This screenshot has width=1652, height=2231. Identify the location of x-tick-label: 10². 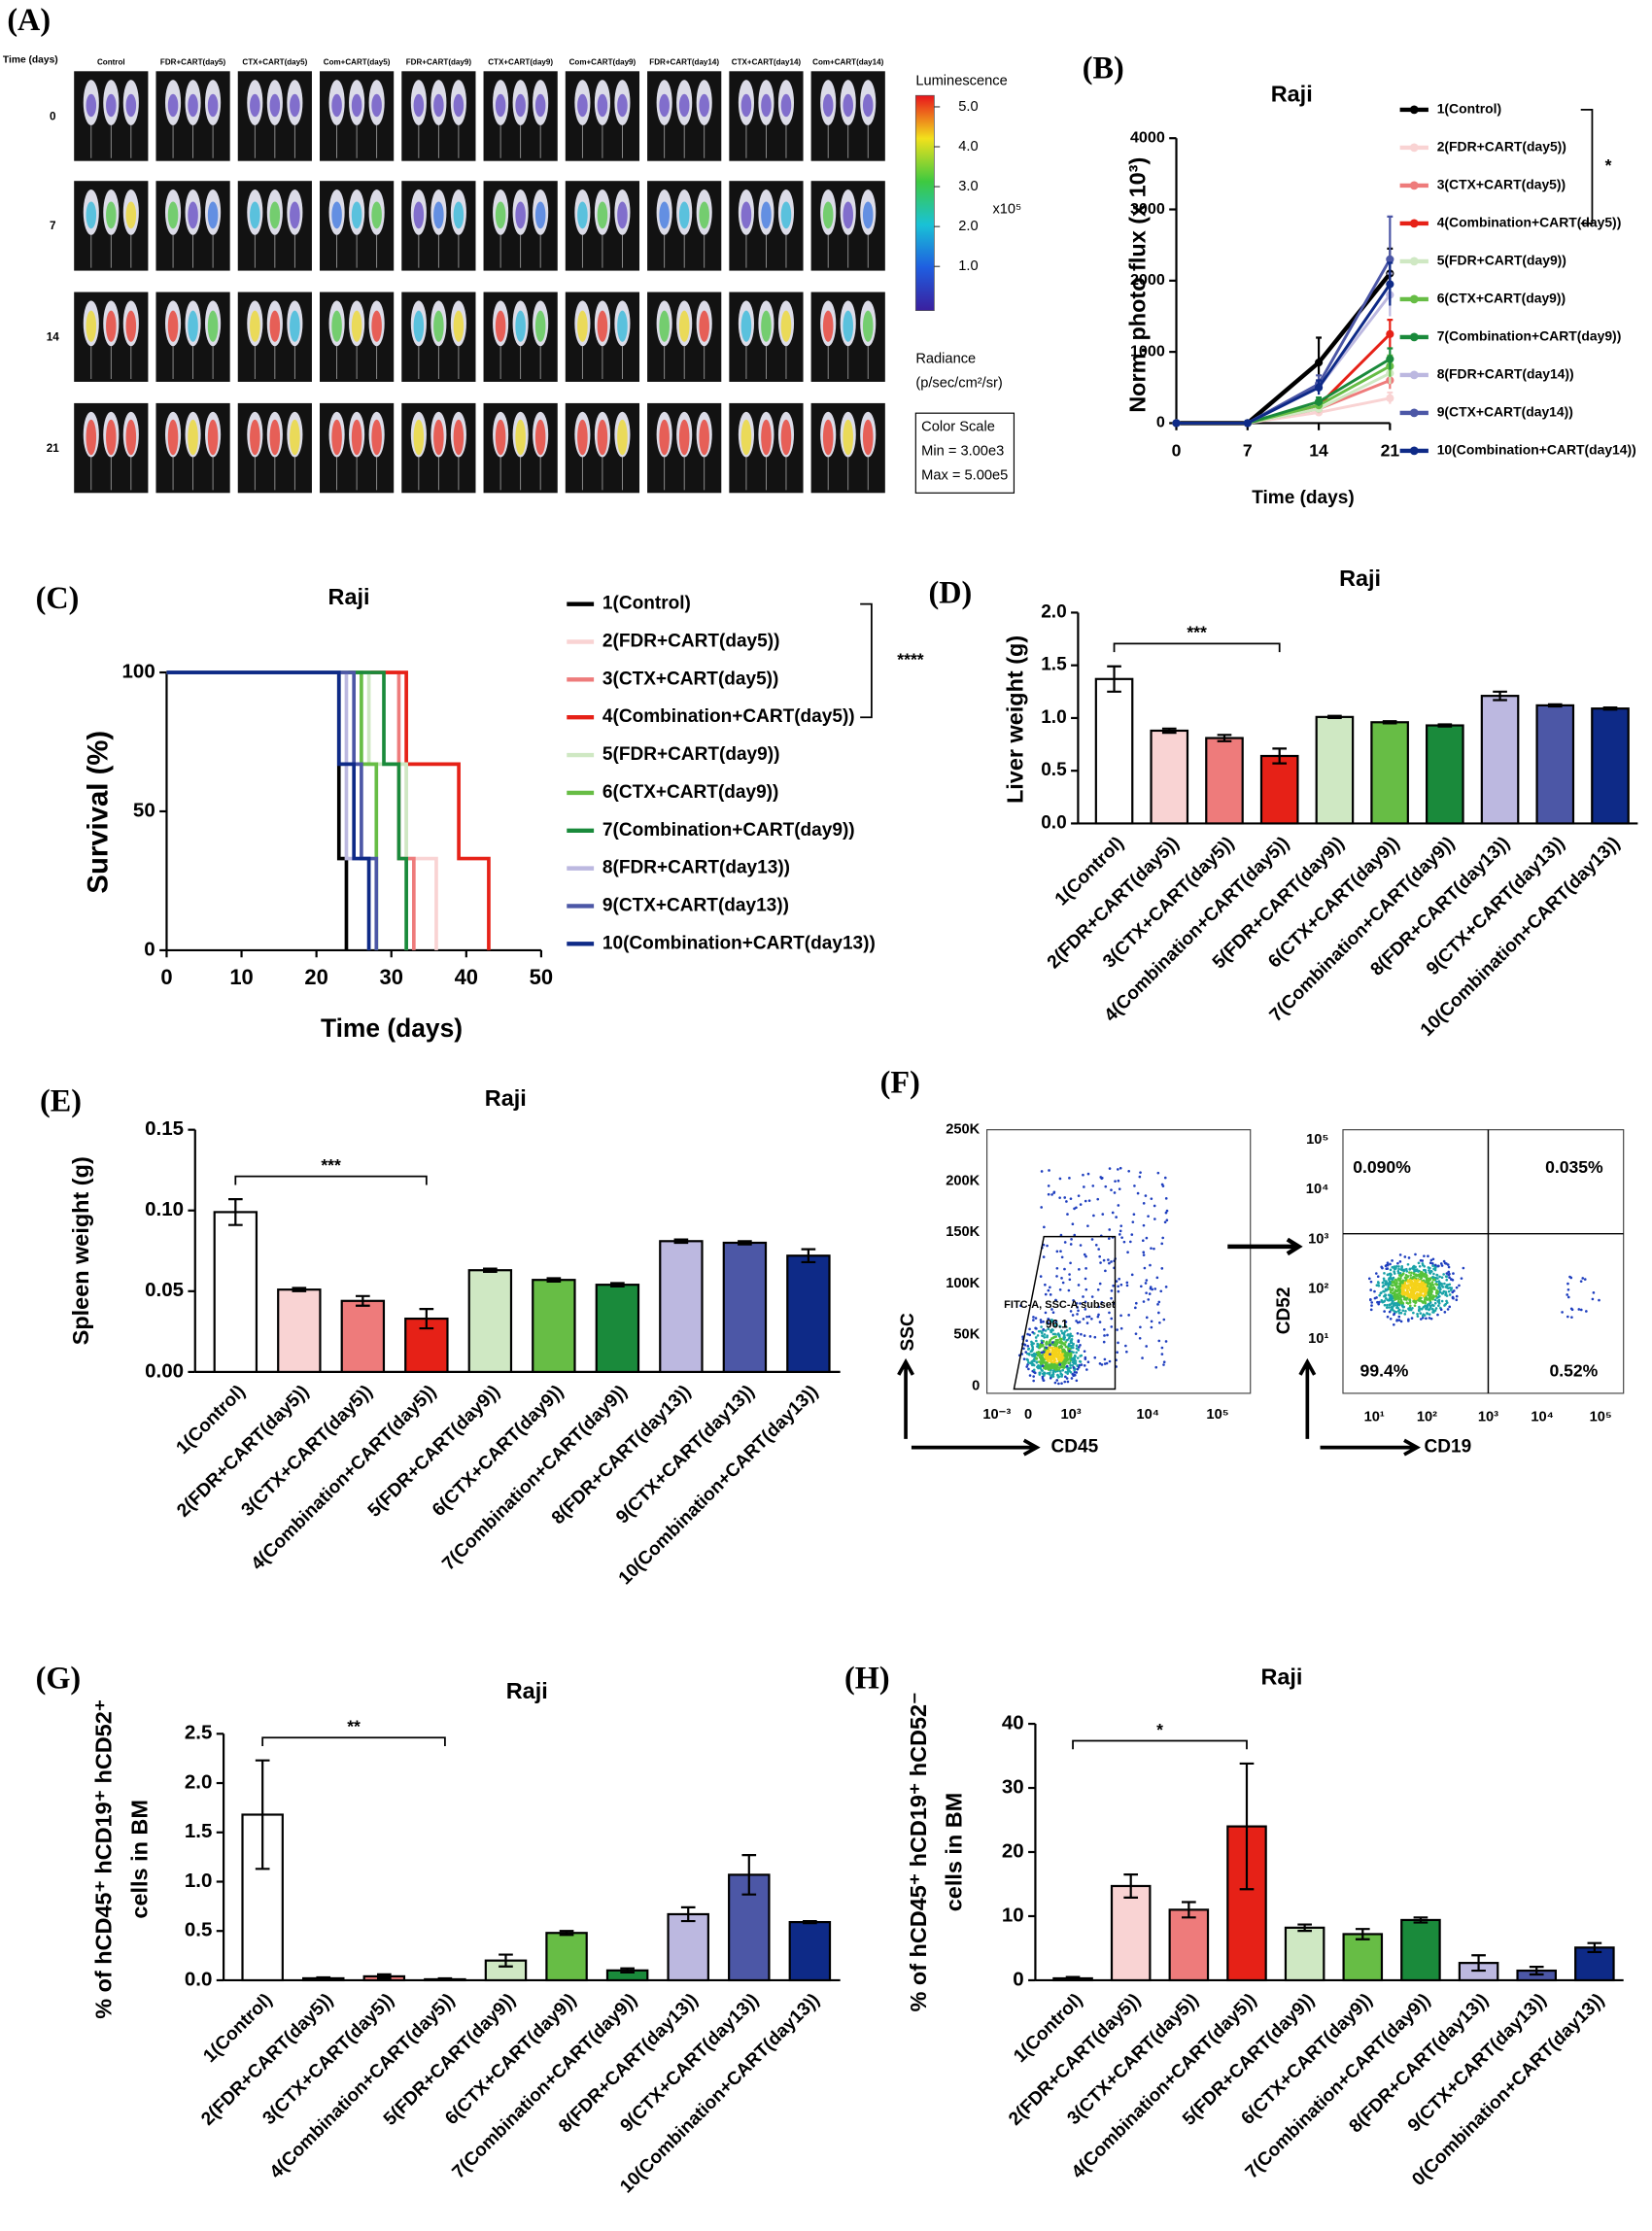
(1427, 1417).